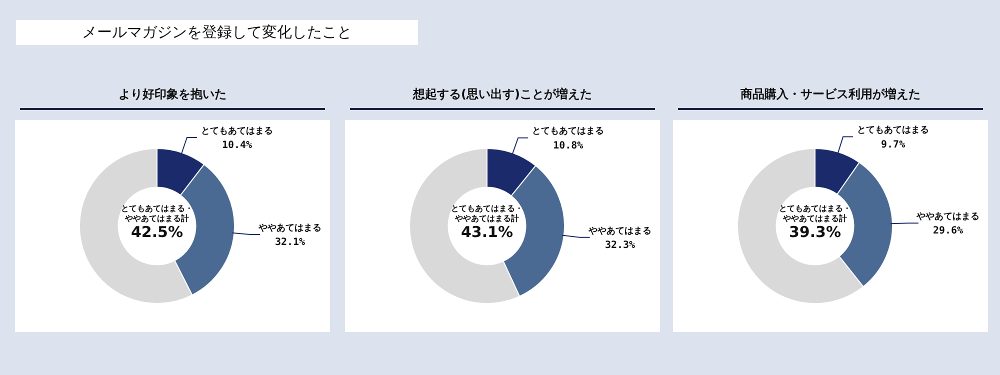  Describe the element at coordinates (620, 246) in the screenshot. I see `data-label: 32.3%` at that location.